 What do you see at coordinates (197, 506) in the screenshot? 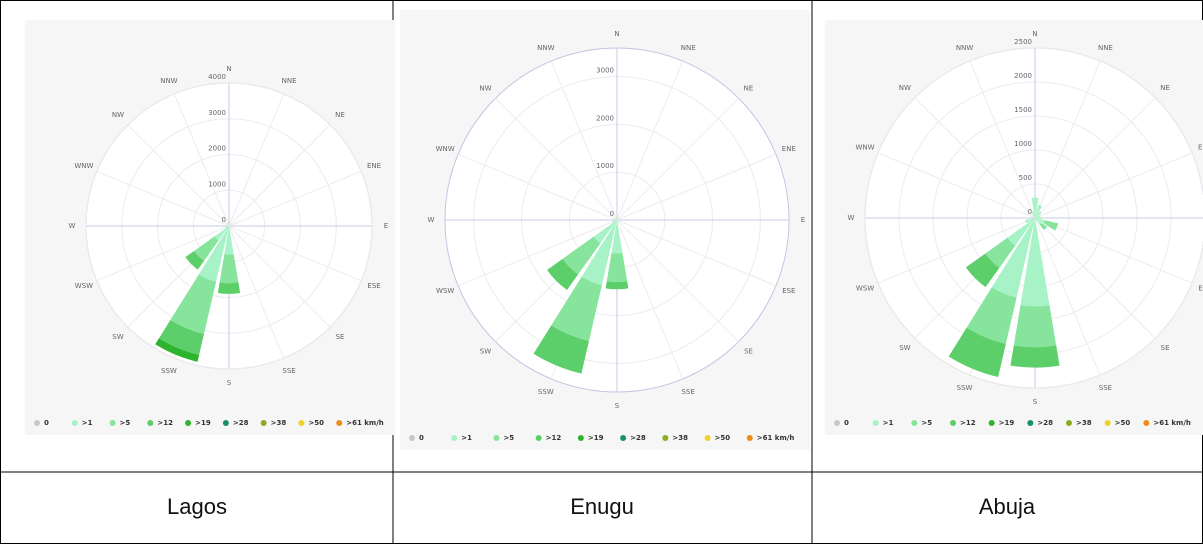
I see `chart-caption: Lagos` at bounding box center [197, 506].